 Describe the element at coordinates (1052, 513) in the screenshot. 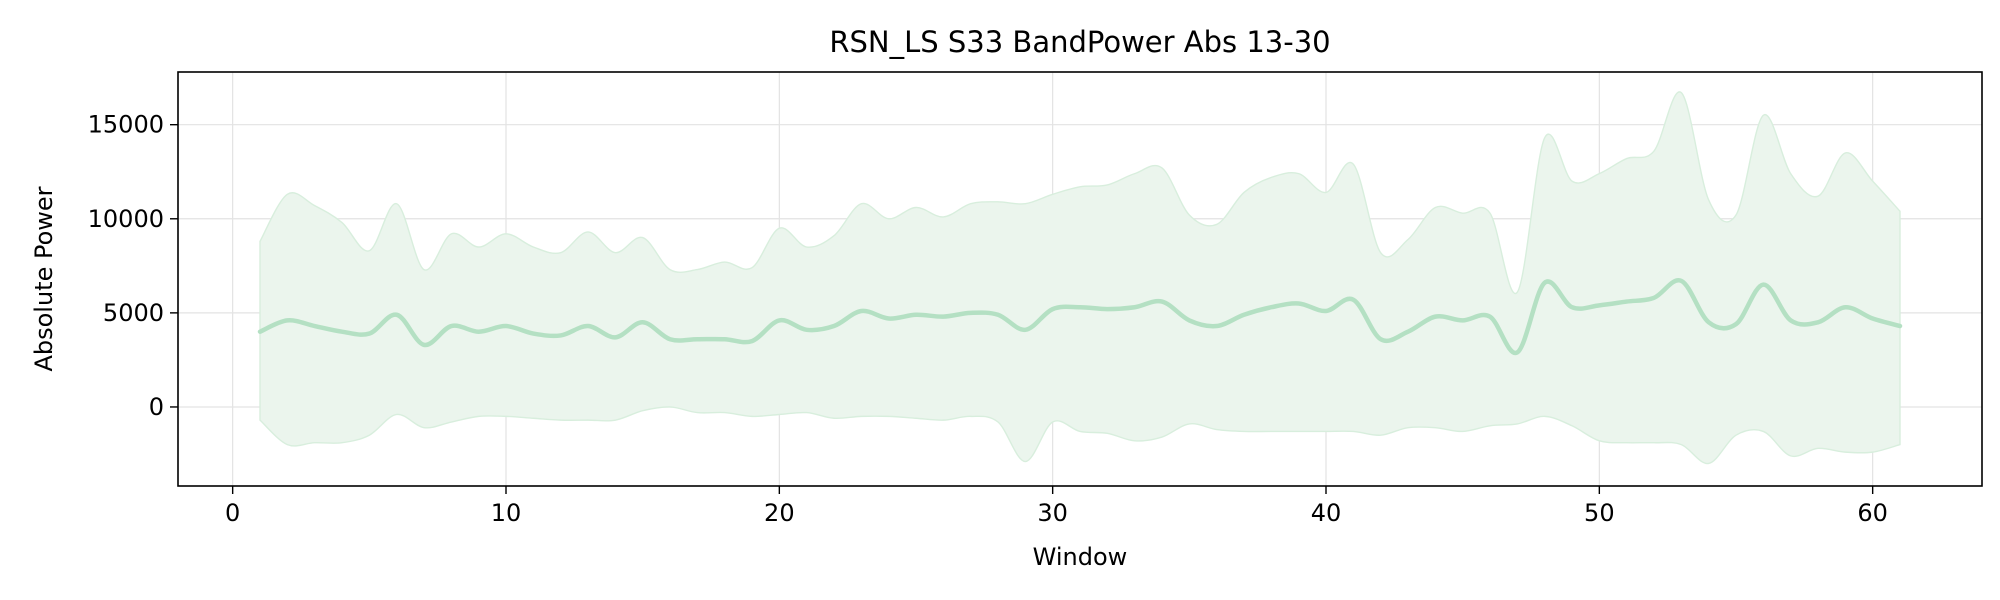

I see `x-tick-label: 30` at that location.